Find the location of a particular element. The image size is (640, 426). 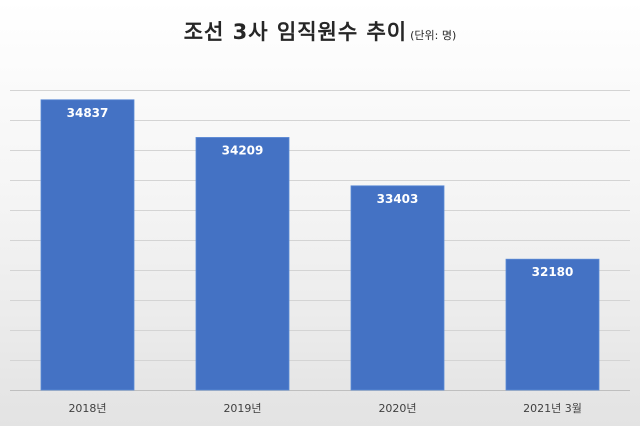

data-label: 33403 is located at coordinates (398, 199).